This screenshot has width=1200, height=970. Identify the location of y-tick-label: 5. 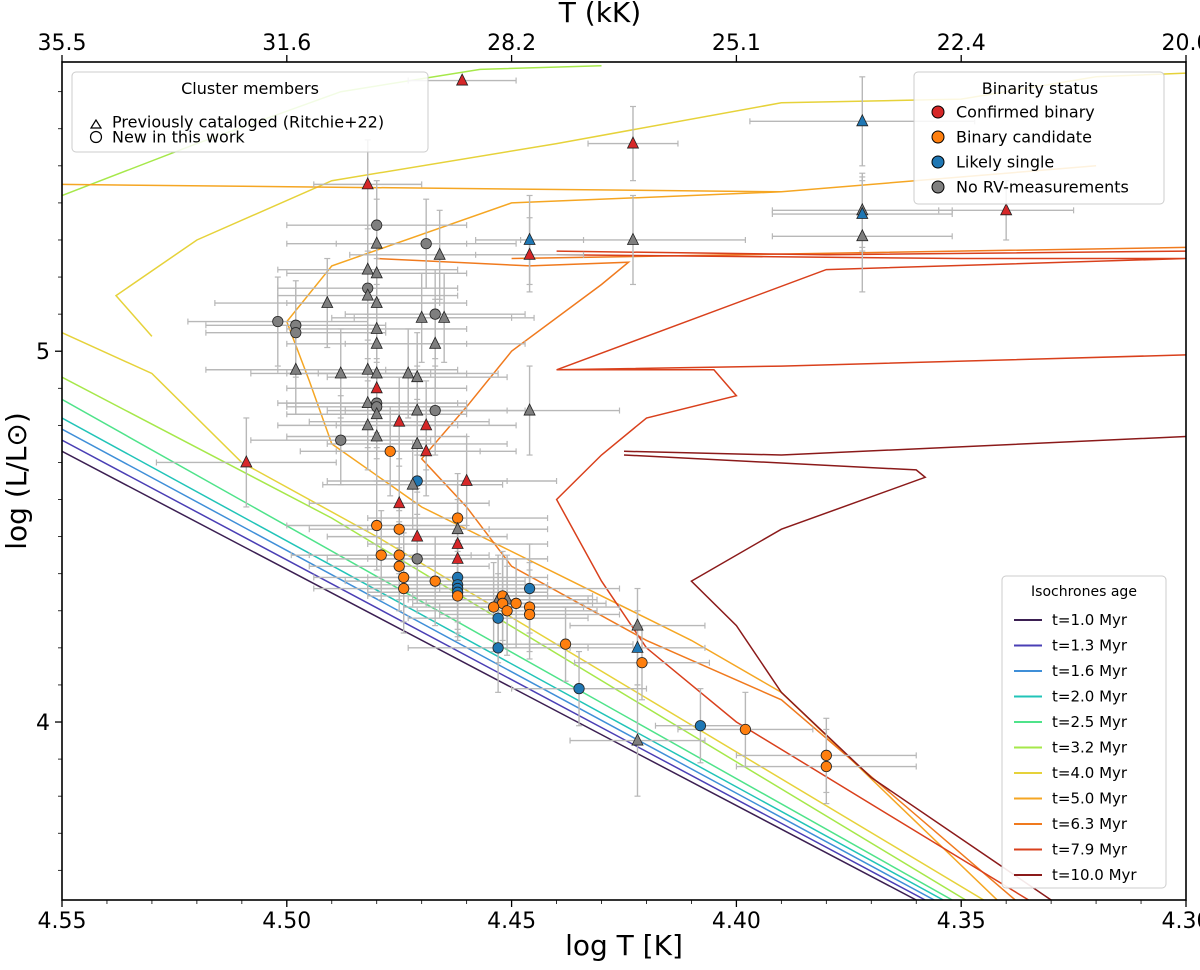
(43, 352).